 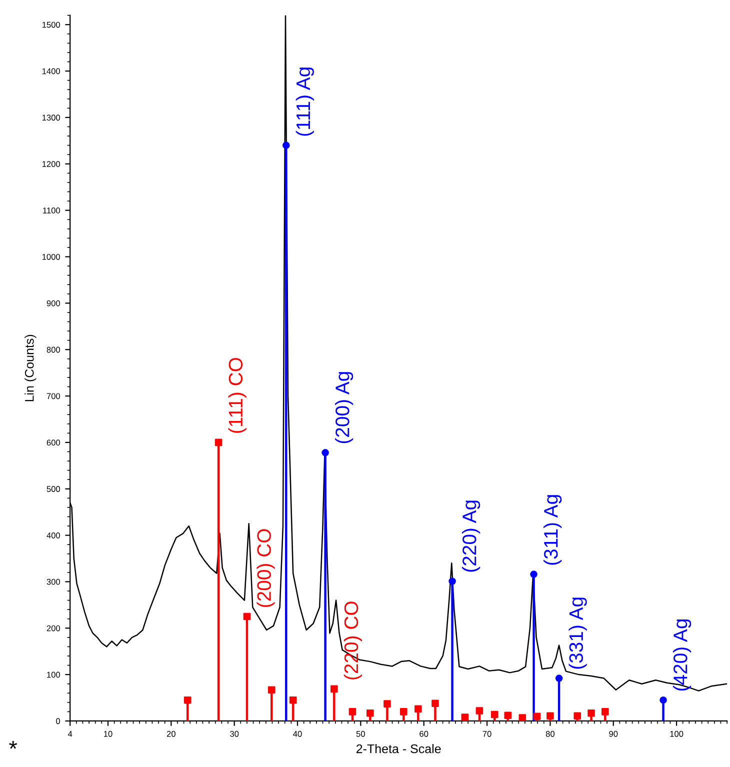 I want to click on x-tick-label: 80, so click(x=550, y=733).